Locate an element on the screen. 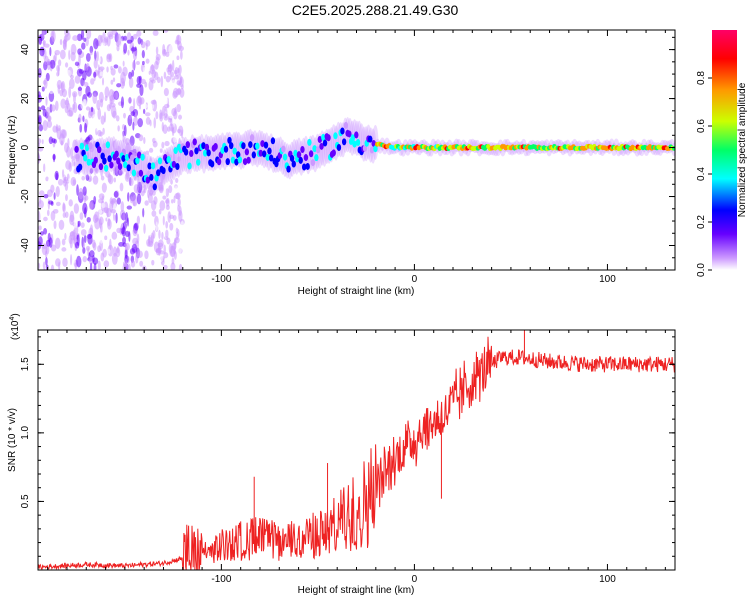  snr-x-tick-label: -100 is located at coordinates (221, 579).